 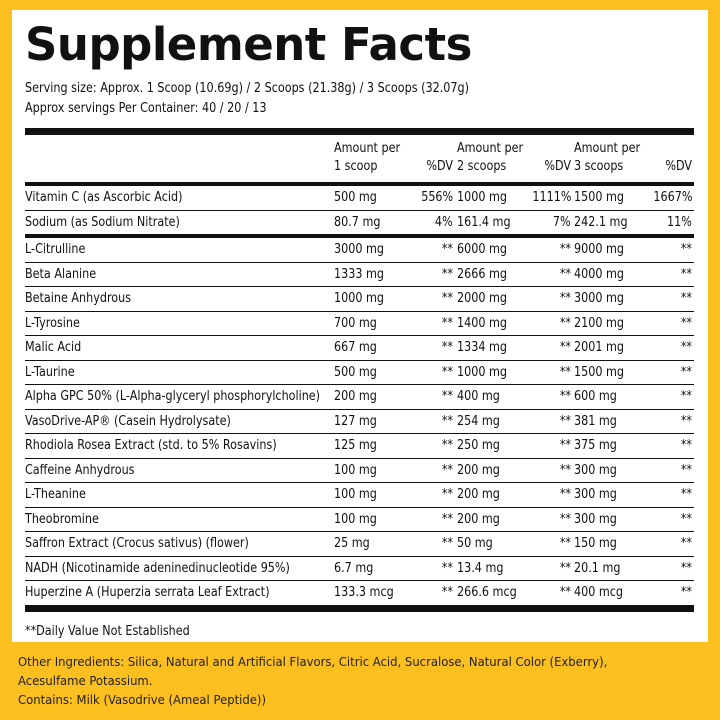 I want to click on table-row: Beta Alanine 1333 mg ** 2666 mg ** 4000 mg **, so click(x=359, y=275).